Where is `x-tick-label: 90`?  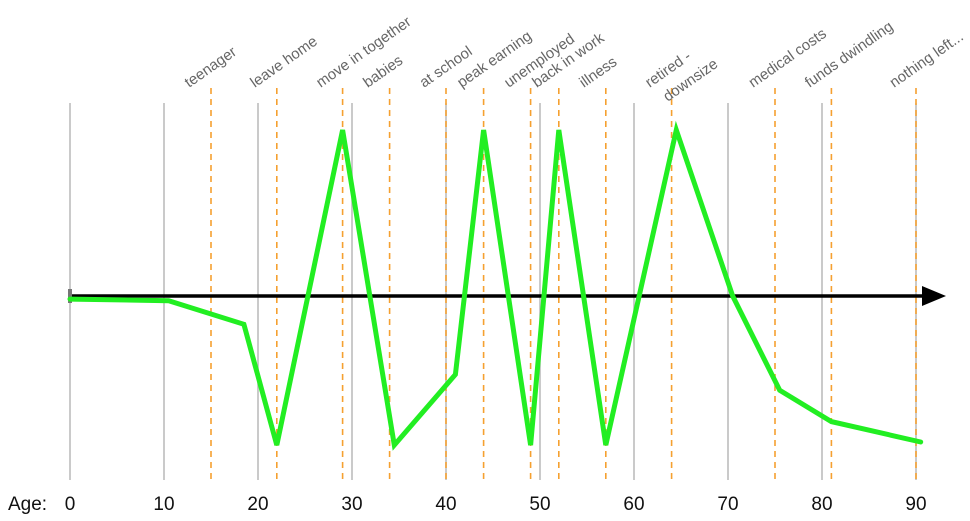 x-tick-label: 90 is located at coordinates (915, 504).